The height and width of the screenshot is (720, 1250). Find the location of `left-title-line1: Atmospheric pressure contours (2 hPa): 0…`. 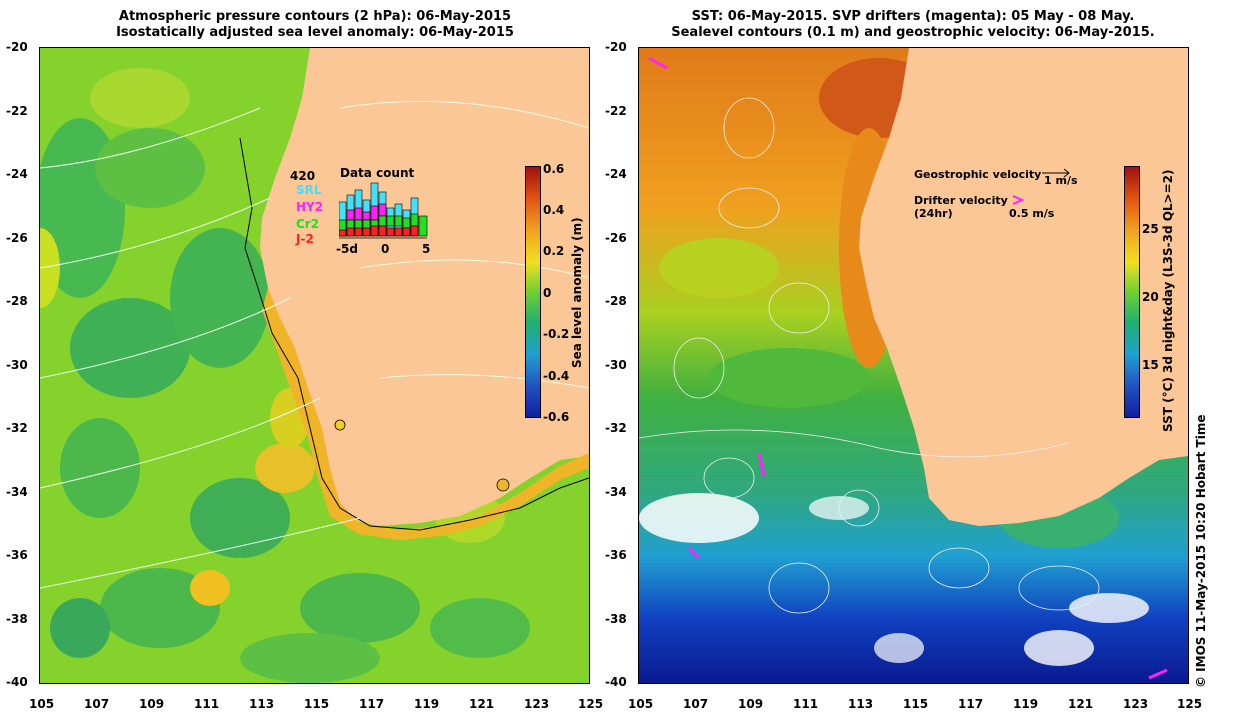

left-title-line1: Atmospheric pressure contours (2 hPa): 0… is located at coordinates (315, 16).